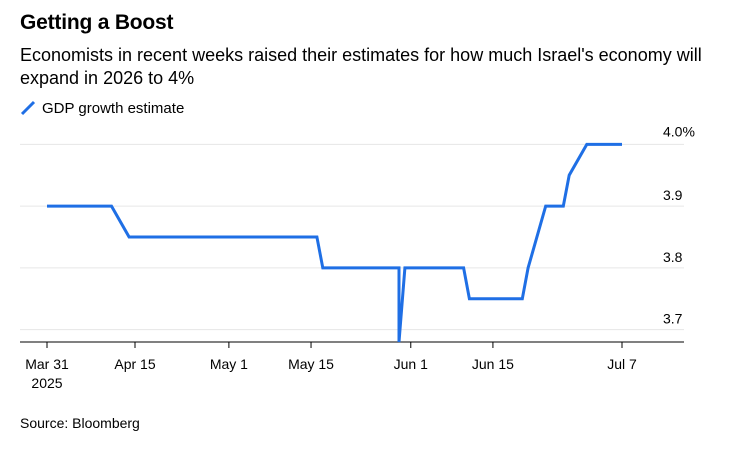  I want to click on x-tick-label: May 1, so click(229, 364).